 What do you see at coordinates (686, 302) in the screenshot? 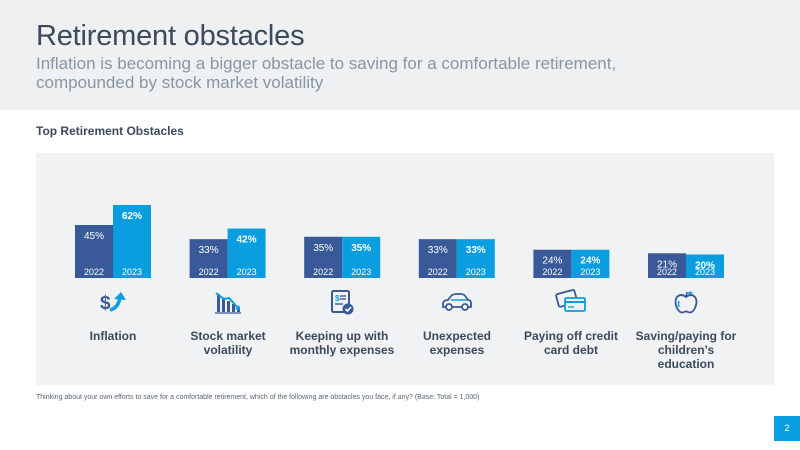
I see `apple-icon` at bounding box center [686, 302].